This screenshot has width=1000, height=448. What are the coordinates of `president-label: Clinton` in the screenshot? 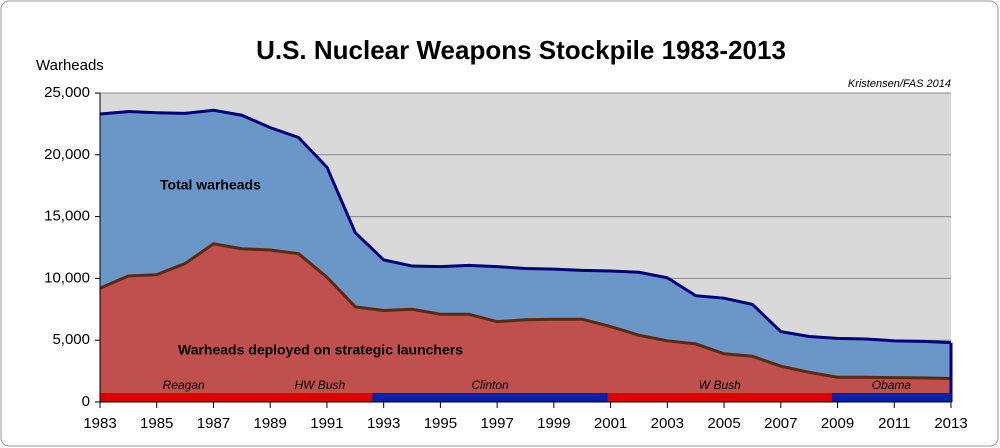 It's located at (490, 385).